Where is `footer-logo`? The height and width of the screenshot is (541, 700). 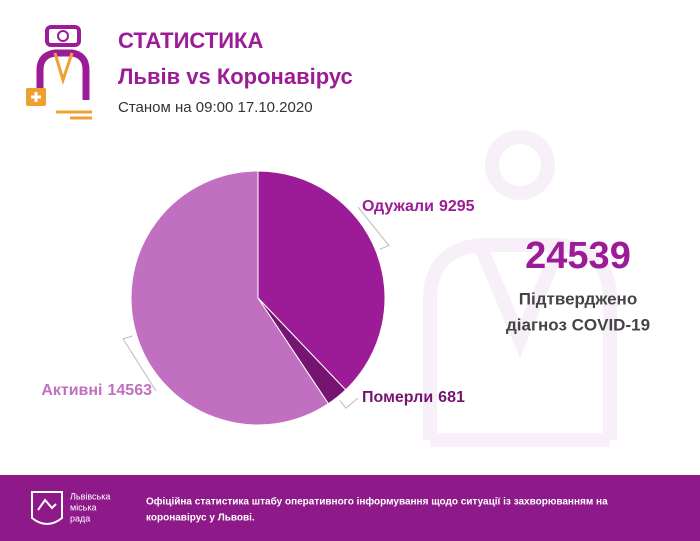
footer-logo is located at coordinates (47, 508).